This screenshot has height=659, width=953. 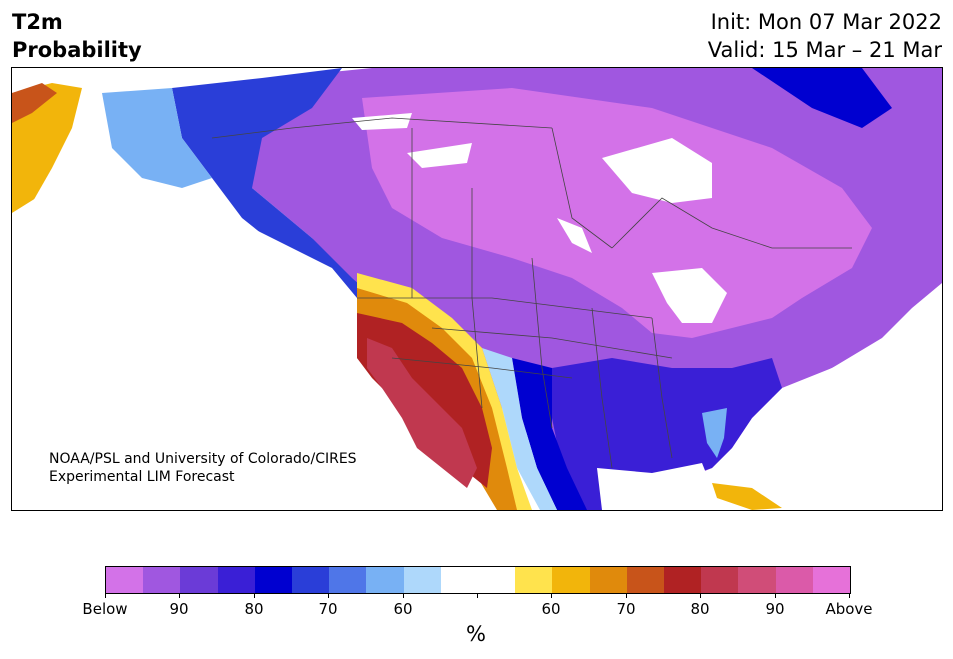 I want to click on band-alaska-warm, so click(x=47, y=148).